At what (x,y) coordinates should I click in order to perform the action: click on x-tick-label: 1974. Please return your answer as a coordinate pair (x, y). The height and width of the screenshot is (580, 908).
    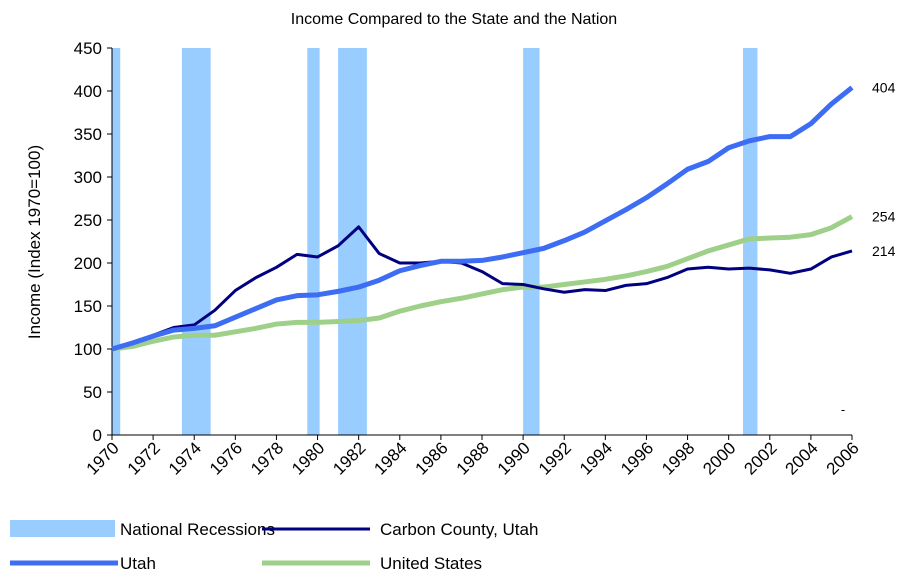
    Looking at the image, I should click on (185, 458).